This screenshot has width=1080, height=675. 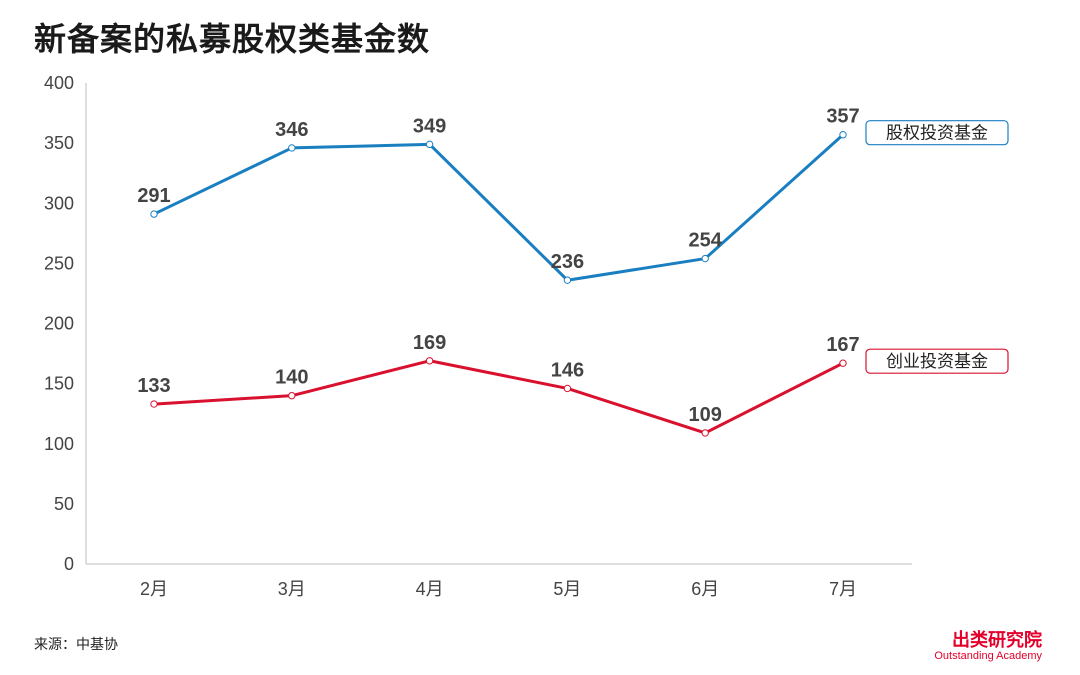 I want to click on x-tick-label: 2月, so click(x=154, y=589).